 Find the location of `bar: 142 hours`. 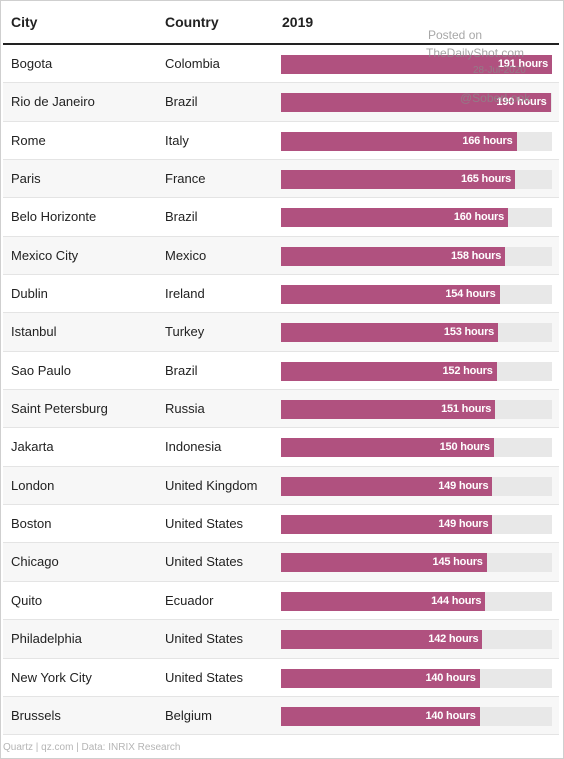

bar: 142 hours is located at coordinates (382, 640).